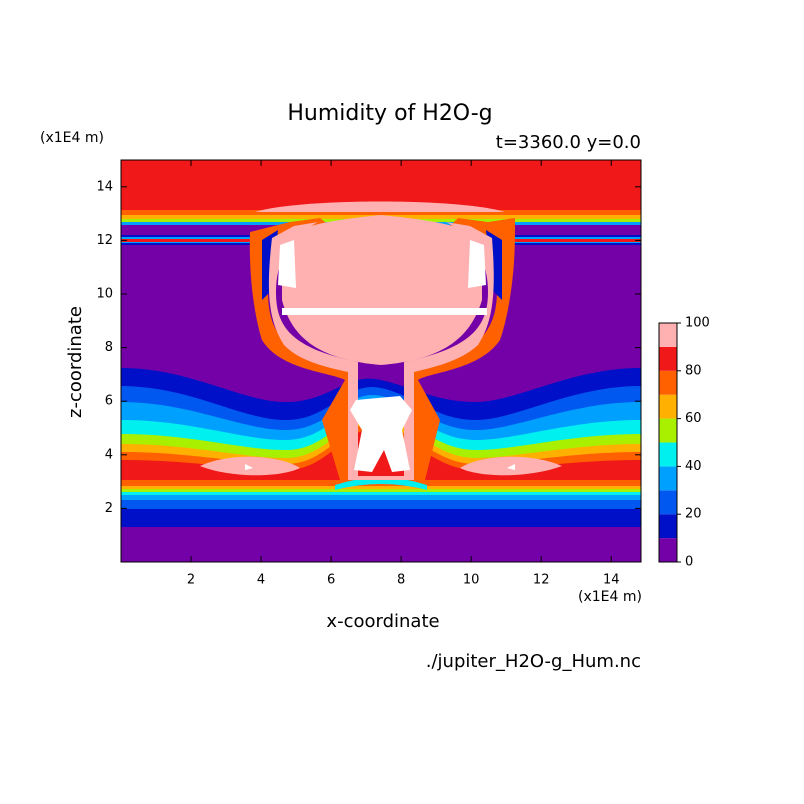 This screenshot has width=804, height=804. I want to click on x-tick-label: 4, so click(261, 580).